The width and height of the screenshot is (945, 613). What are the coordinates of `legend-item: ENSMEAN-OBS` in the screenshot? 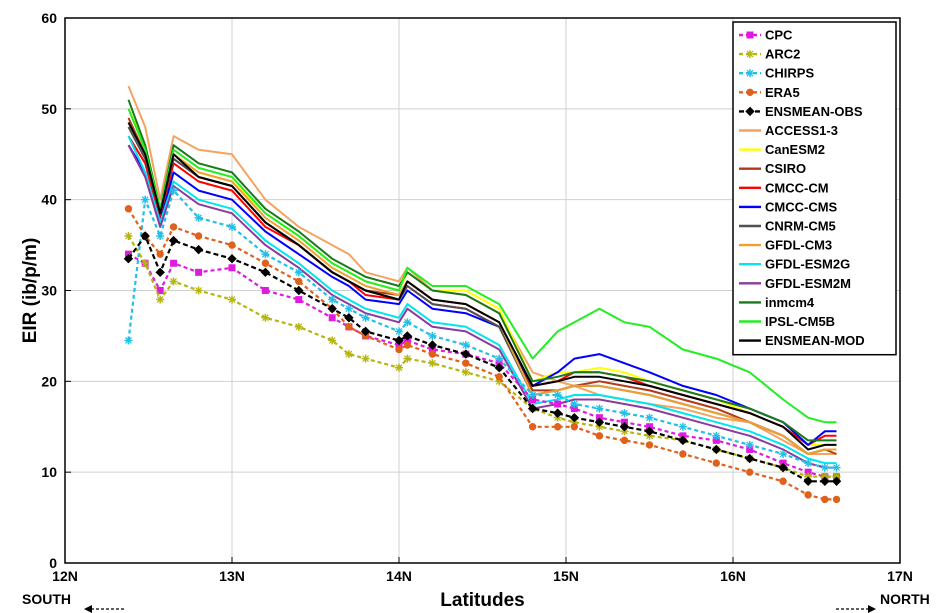 It's located at (801, 111).